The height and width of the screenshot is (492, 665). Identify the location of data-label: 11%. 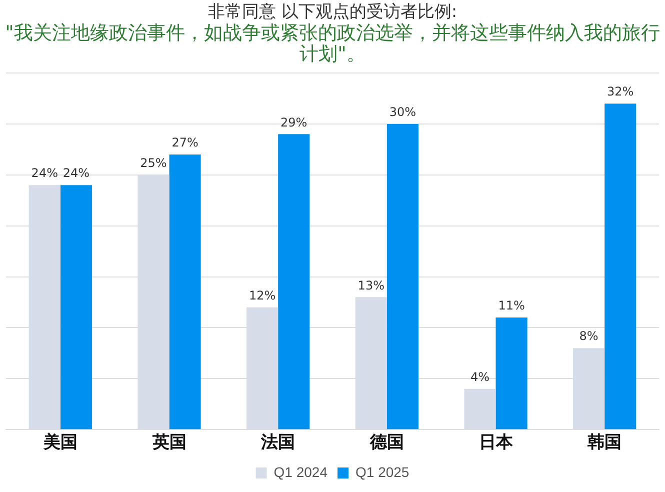
(511, 305).